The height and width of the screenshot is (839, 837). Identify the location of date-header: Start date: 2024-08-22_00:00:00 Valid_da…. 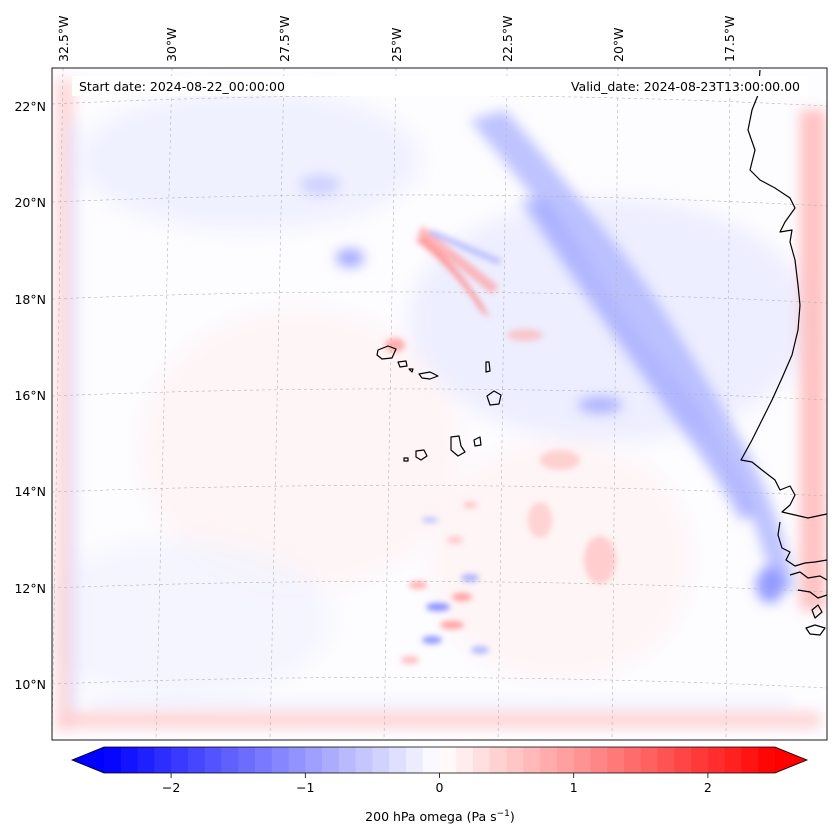
(440, 86).